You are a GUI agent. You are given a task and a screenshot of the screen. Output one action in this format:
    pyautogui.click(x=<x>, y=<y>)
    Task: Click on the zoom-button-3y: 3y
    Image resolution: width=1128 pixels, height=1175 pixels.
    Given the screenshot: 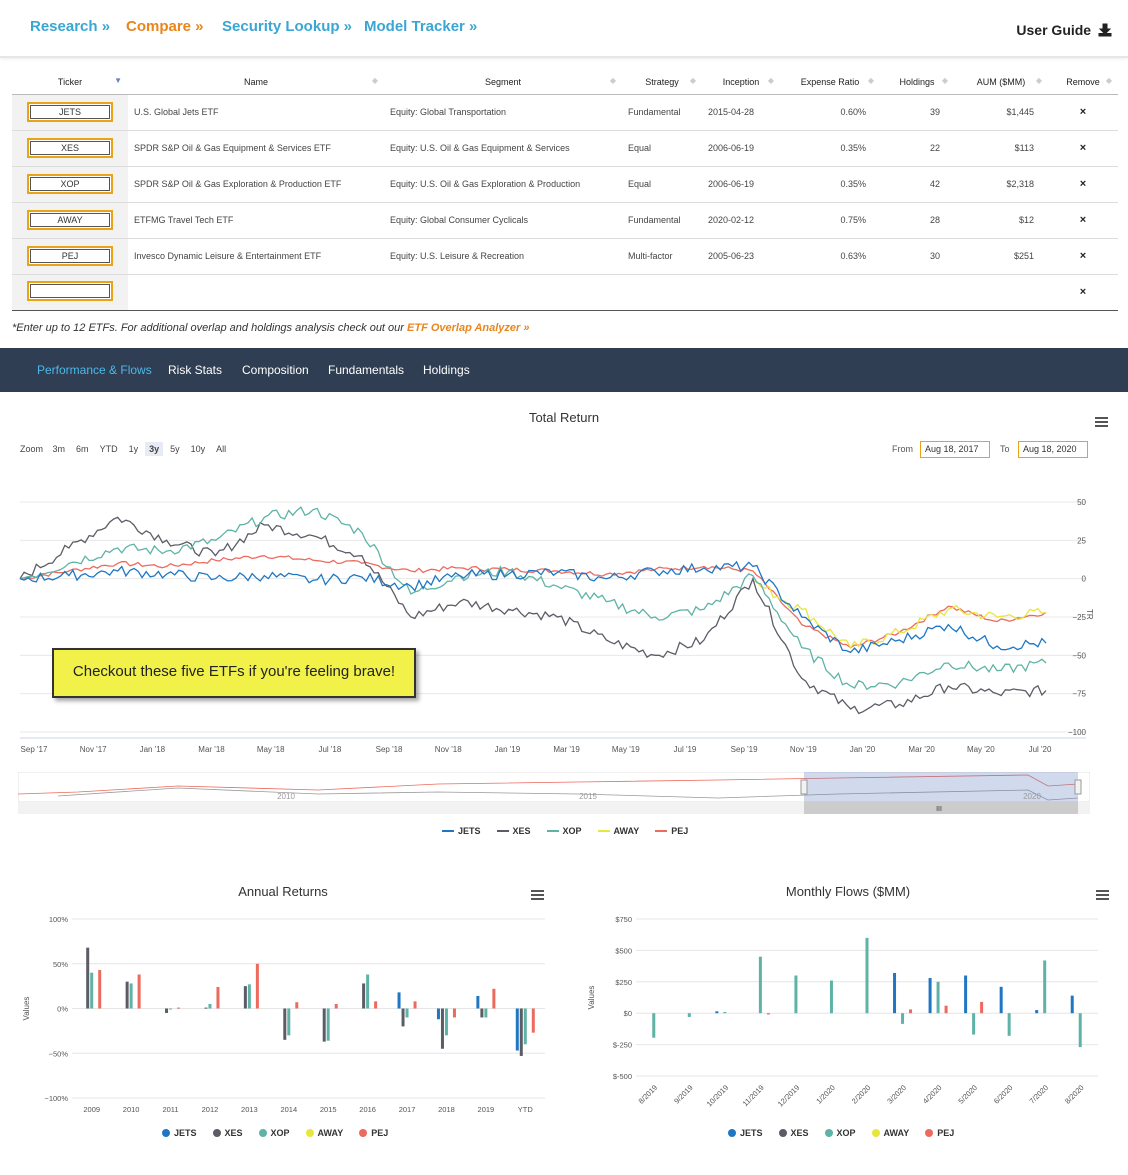 What is the action you would take?
    pyautogui.click(x=154, y=449)
    